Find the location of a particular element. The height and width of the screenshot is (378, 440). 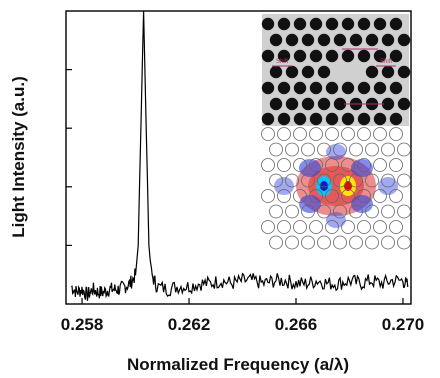

y-ticks is located at coordinates (69, 157).